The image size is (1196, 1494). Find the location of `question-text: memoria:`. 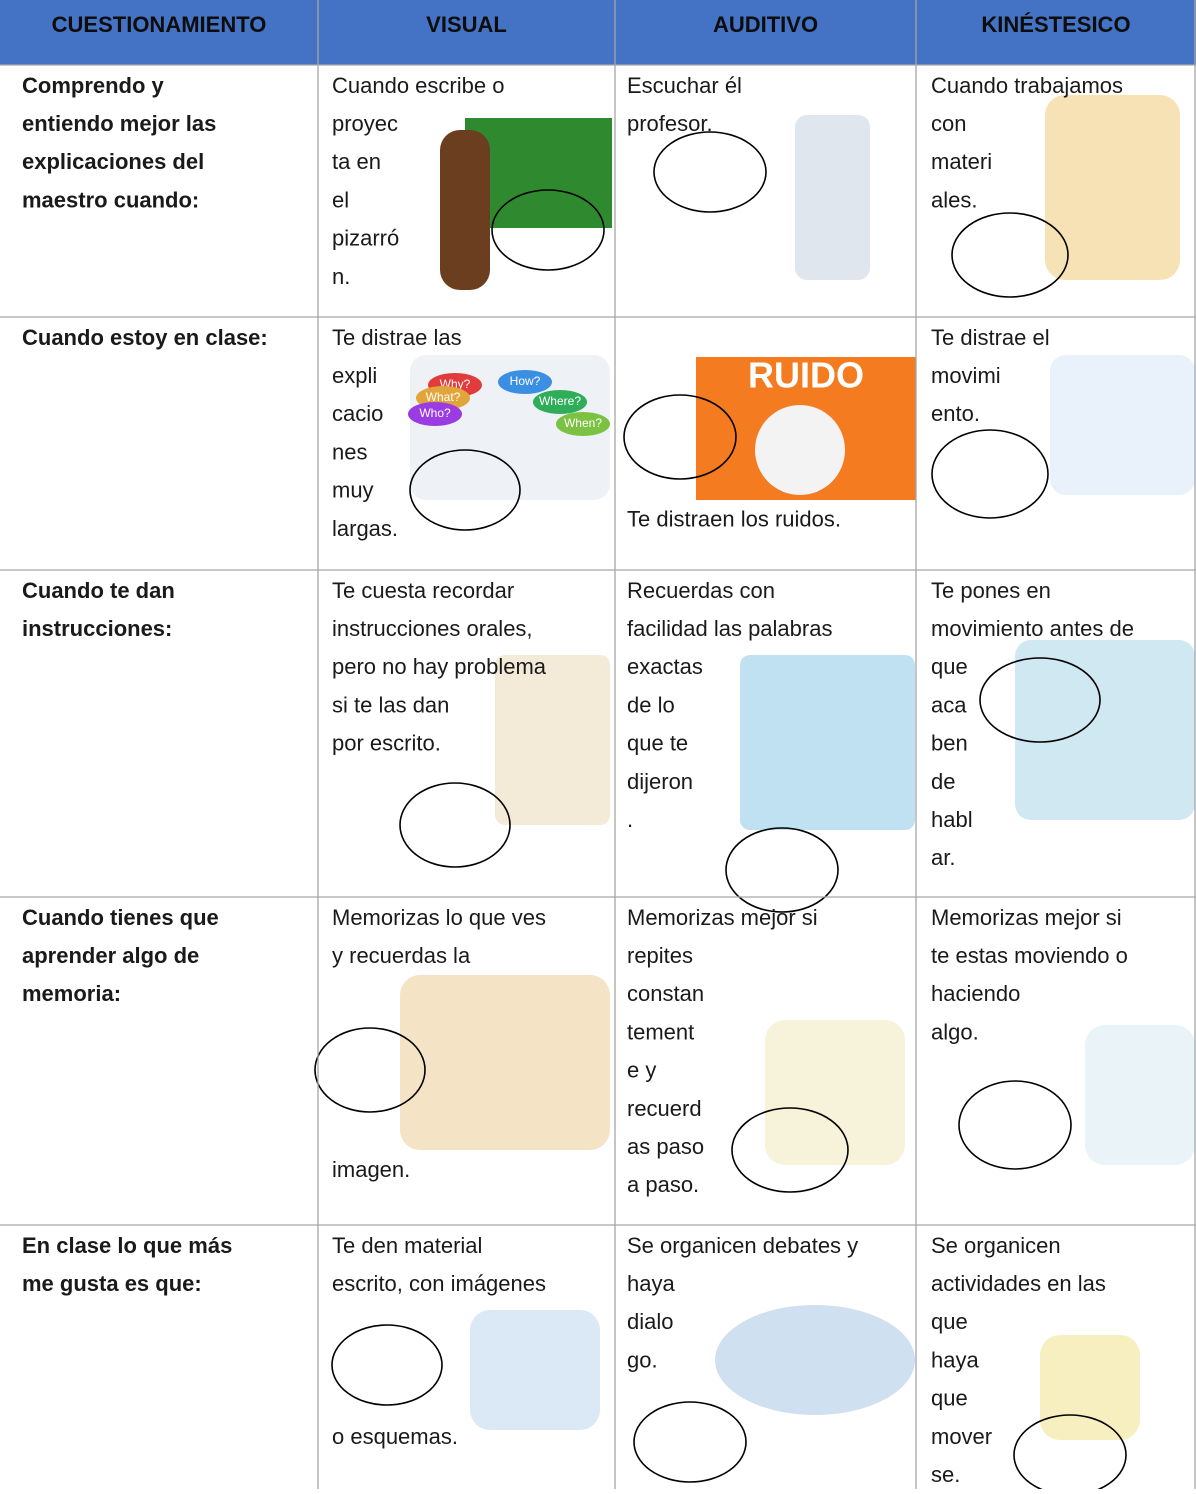

question-text: memoria: is located at coordinates (71, 993).